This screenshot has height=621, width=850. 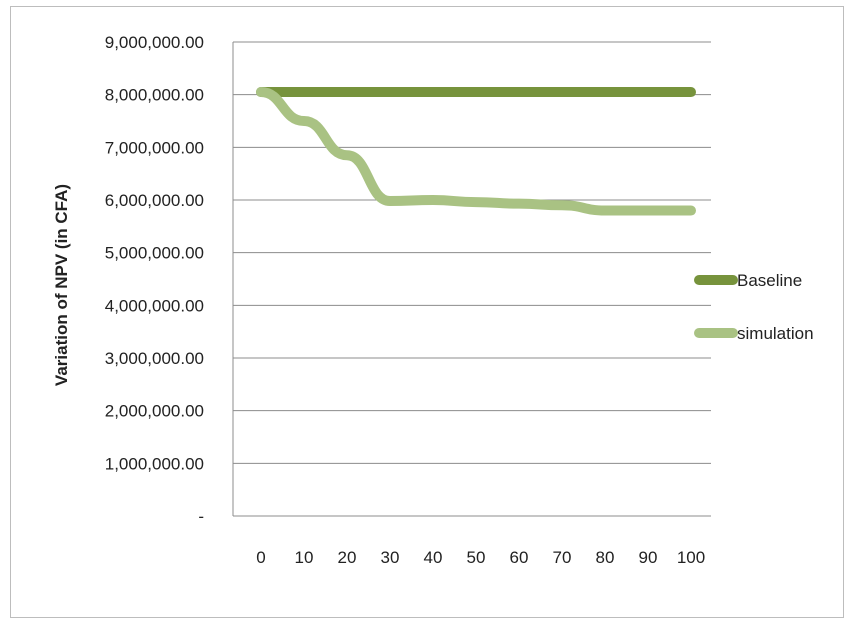 What do you see at coordinates (691, 557) in the screenshot?
I see `x-tick-label: 100` at bounding box center [691, 557].